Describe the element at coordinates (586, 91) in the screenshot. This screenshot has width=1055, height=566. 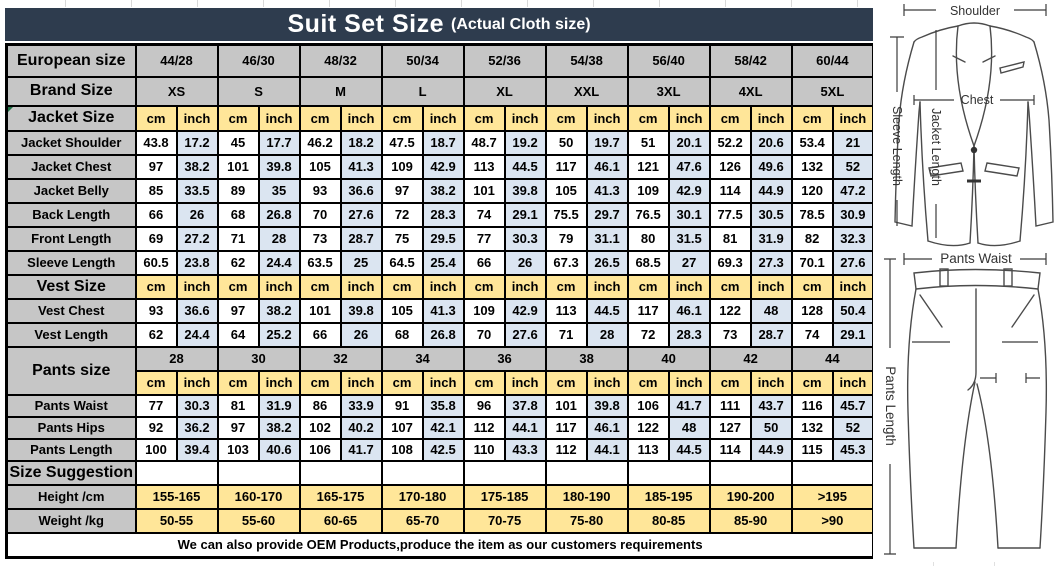
I see `brand-size-value: XXL` at that location.